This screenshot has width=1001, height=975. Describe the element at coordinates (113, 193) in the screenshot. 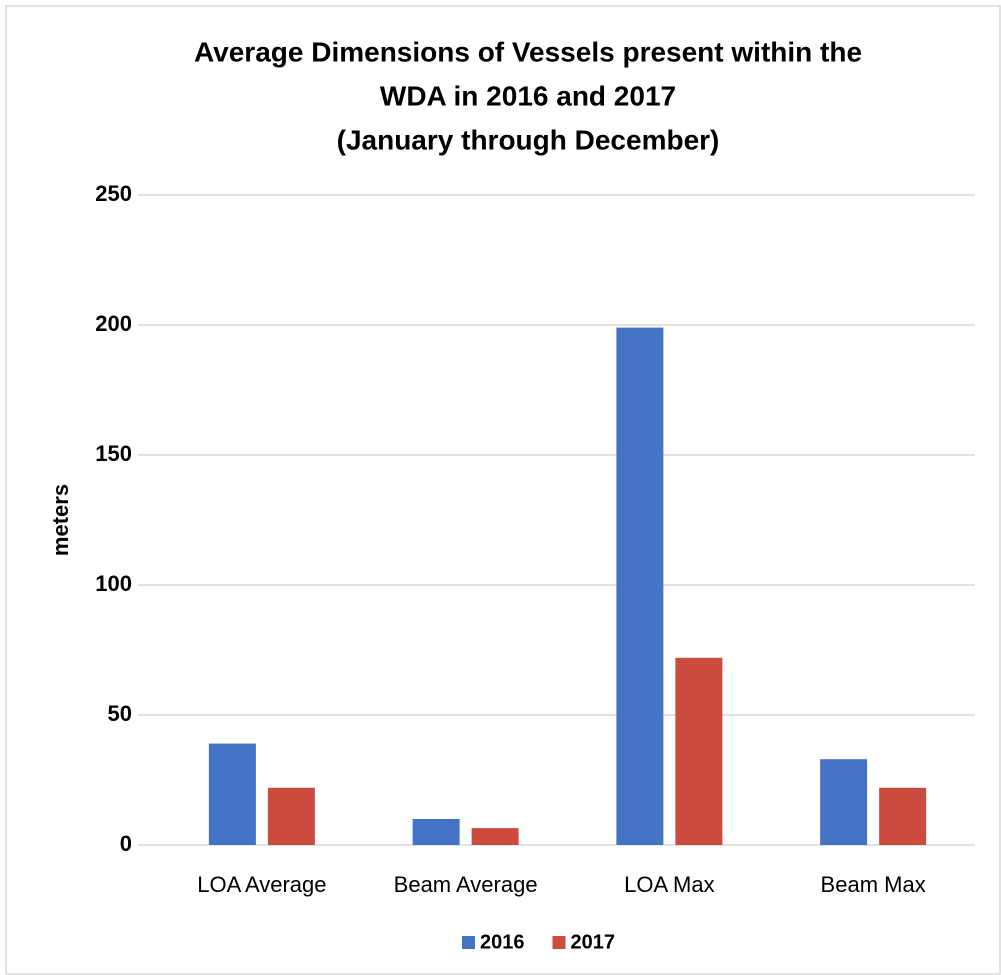

I see `y-tick-label: 250` at that location.